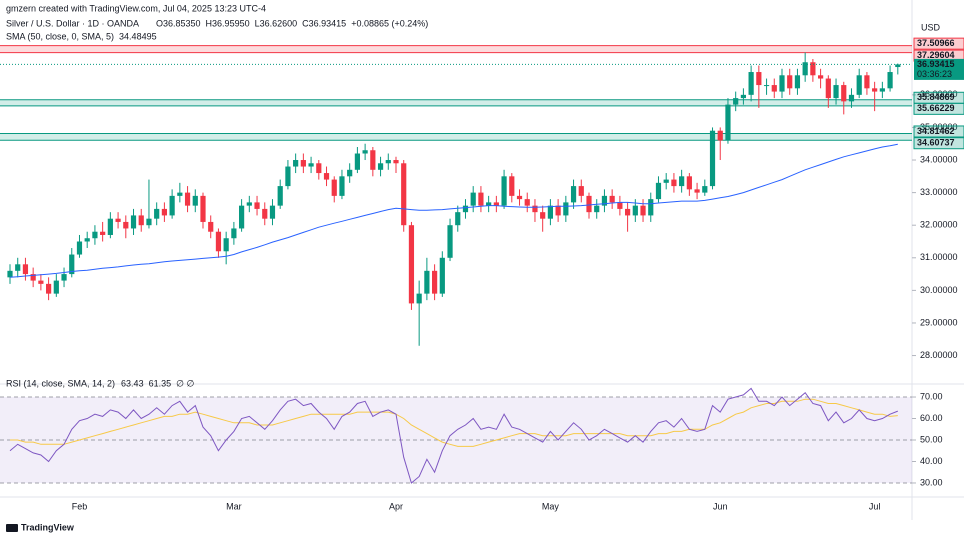 Image resolution: width=964 pixels, height=540 pixels. What do you see at coordinates (60, 383) in the screenshot?
I see `rsi-title: RSI (14, close, SMA, 14, 2)` at bounding box center [60, 383].